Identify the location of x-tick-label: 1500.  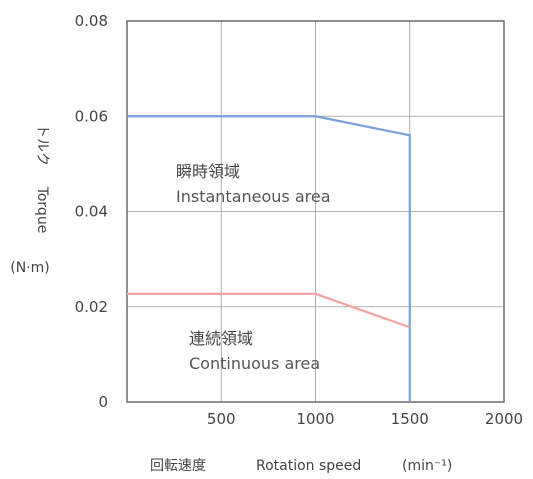
(410, 419).